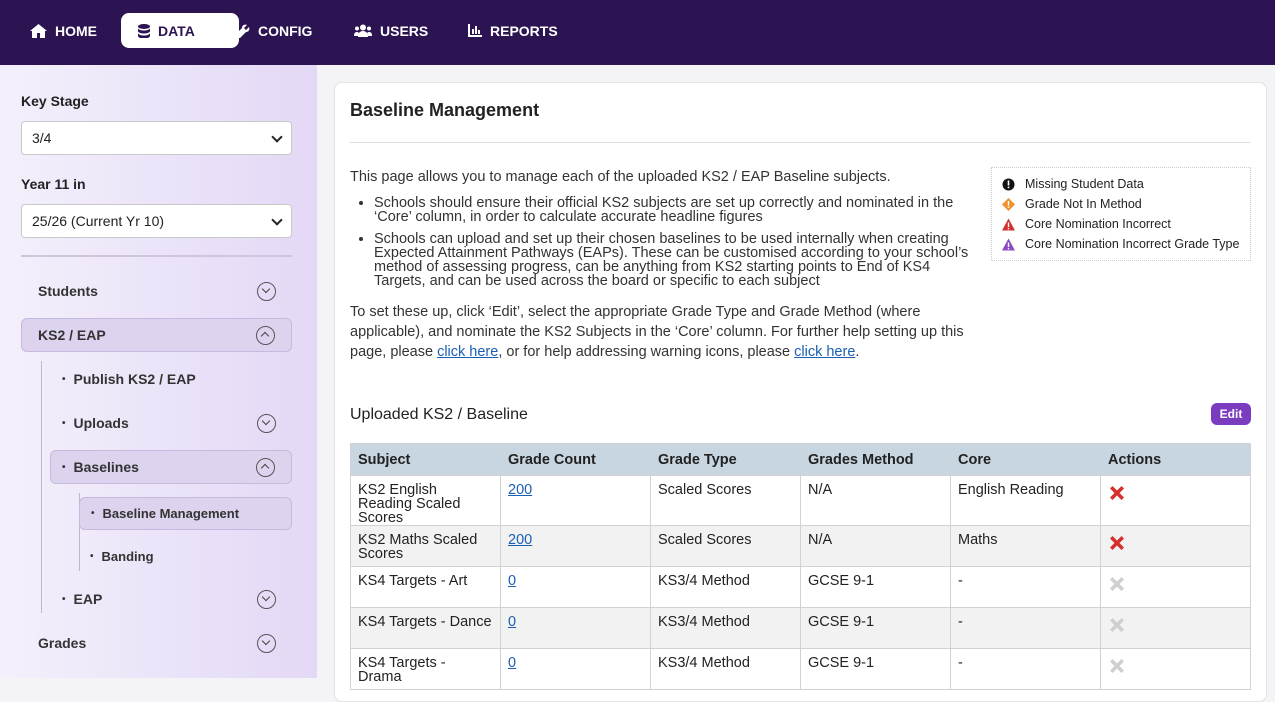 The image size is (1275, 702). I want to click on legend-item: Grade Not In Method, so click(1121, 204).